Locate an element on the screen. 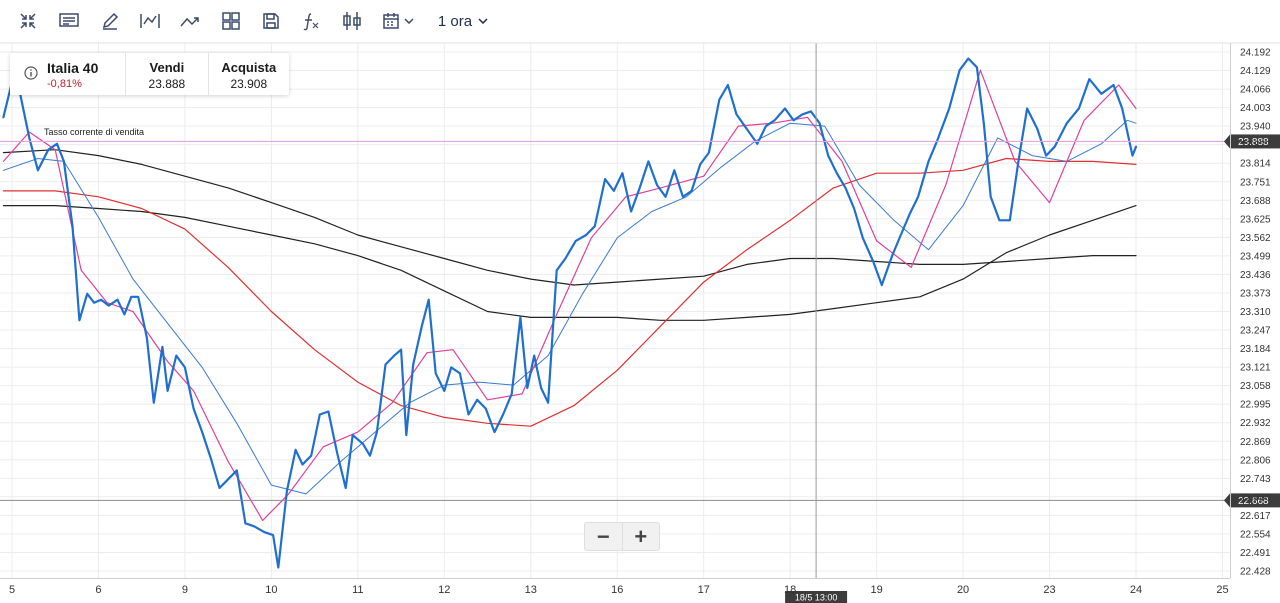  y-tick-label: 23.877 is located at coordinates (1255, 145).